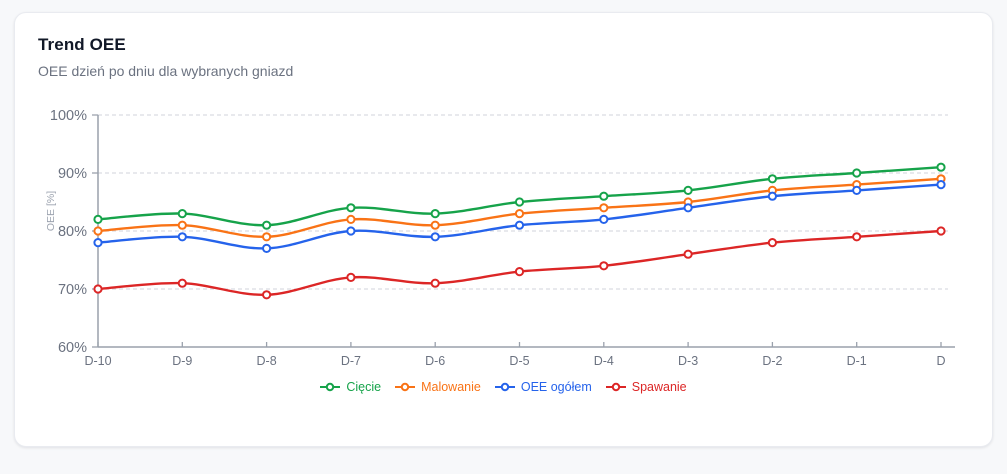 The image size is (1007, 474). What do you see at coordinates (519, 263) in the screenshot?
I see `series-line` at bounding box center [519, 263].